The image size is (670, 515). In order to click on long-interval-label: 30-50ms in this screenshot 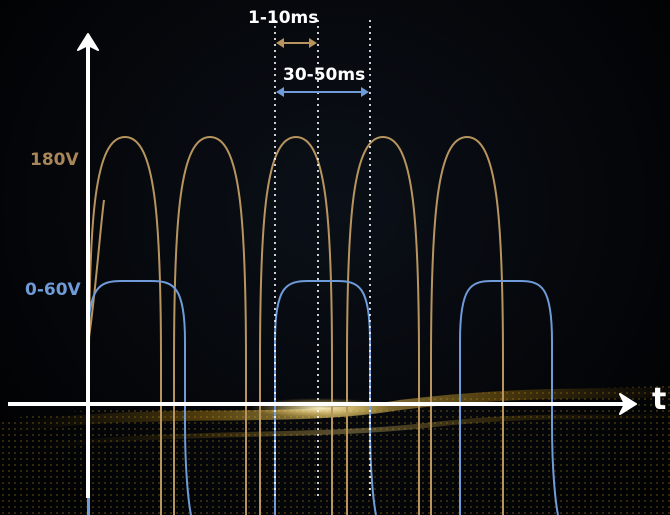, I will do `click(324, 75)`.